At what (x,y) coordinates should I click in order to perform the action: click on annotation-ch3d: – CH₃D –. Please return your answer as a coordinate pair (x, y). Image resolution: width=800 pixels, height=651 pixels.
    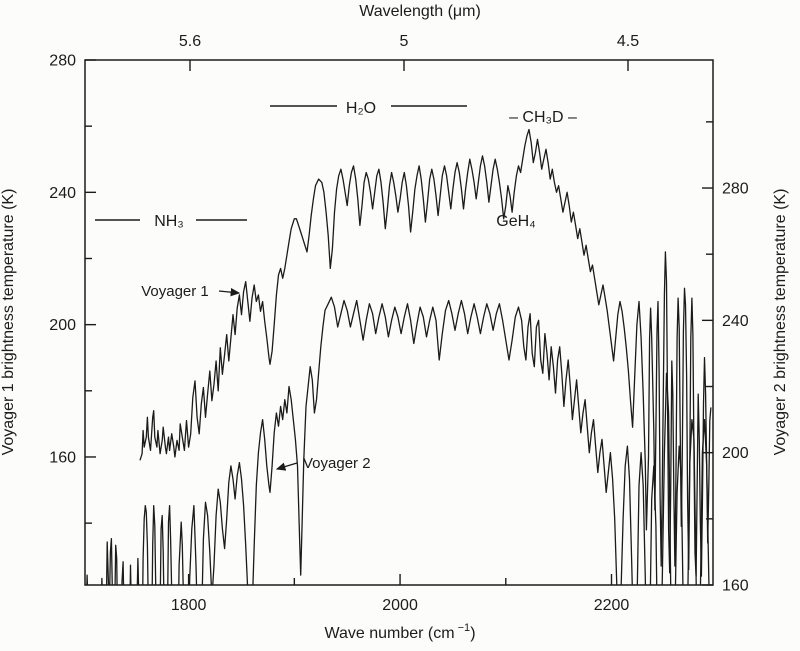
    Looking at the image, I should click on (543, 117).